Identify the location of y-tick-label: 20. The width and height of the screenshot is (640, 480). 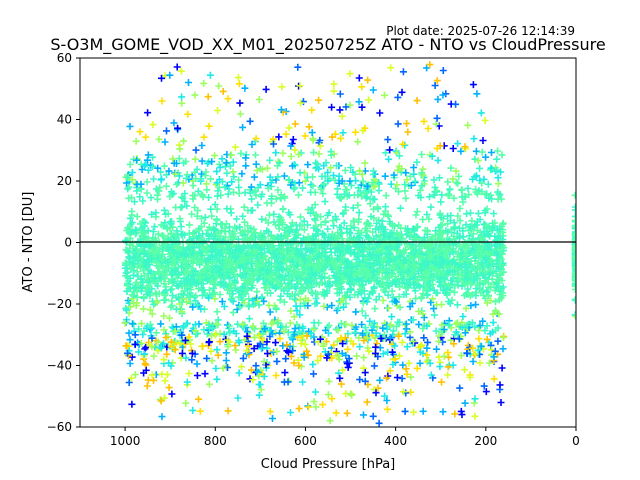
(64, 181).